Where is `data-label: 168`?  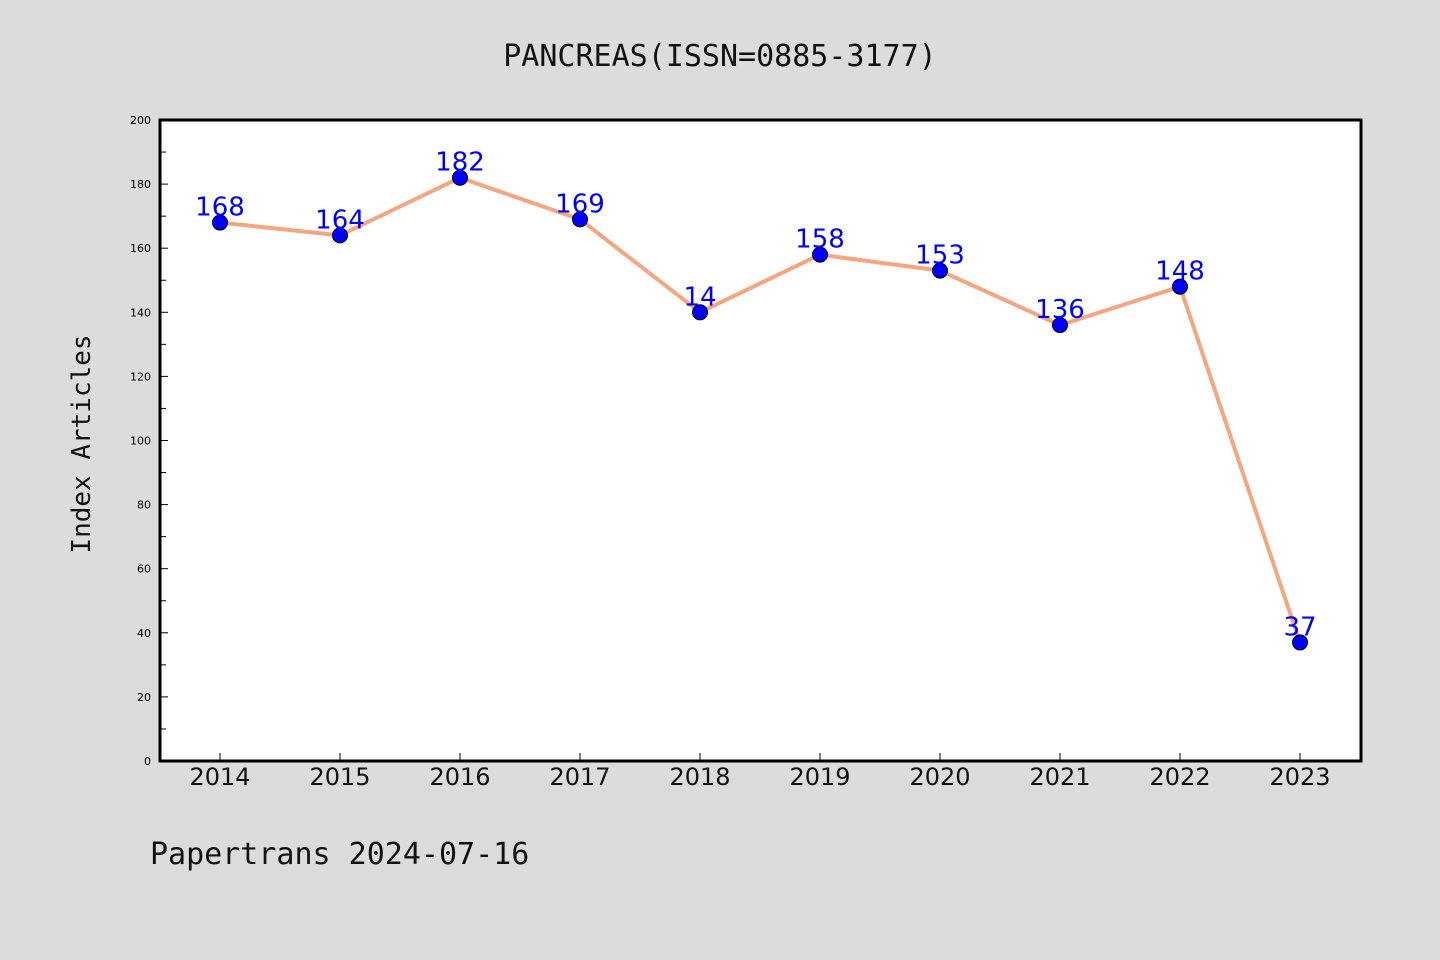 data-label: 168 is located at coordinates (220, 208).